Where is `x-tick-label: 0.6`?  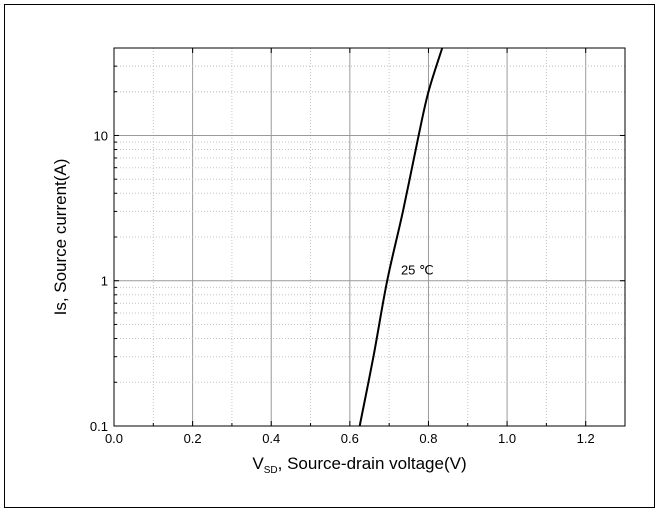 x-tick-label: 0.6 is located at coordinates (350, 438).